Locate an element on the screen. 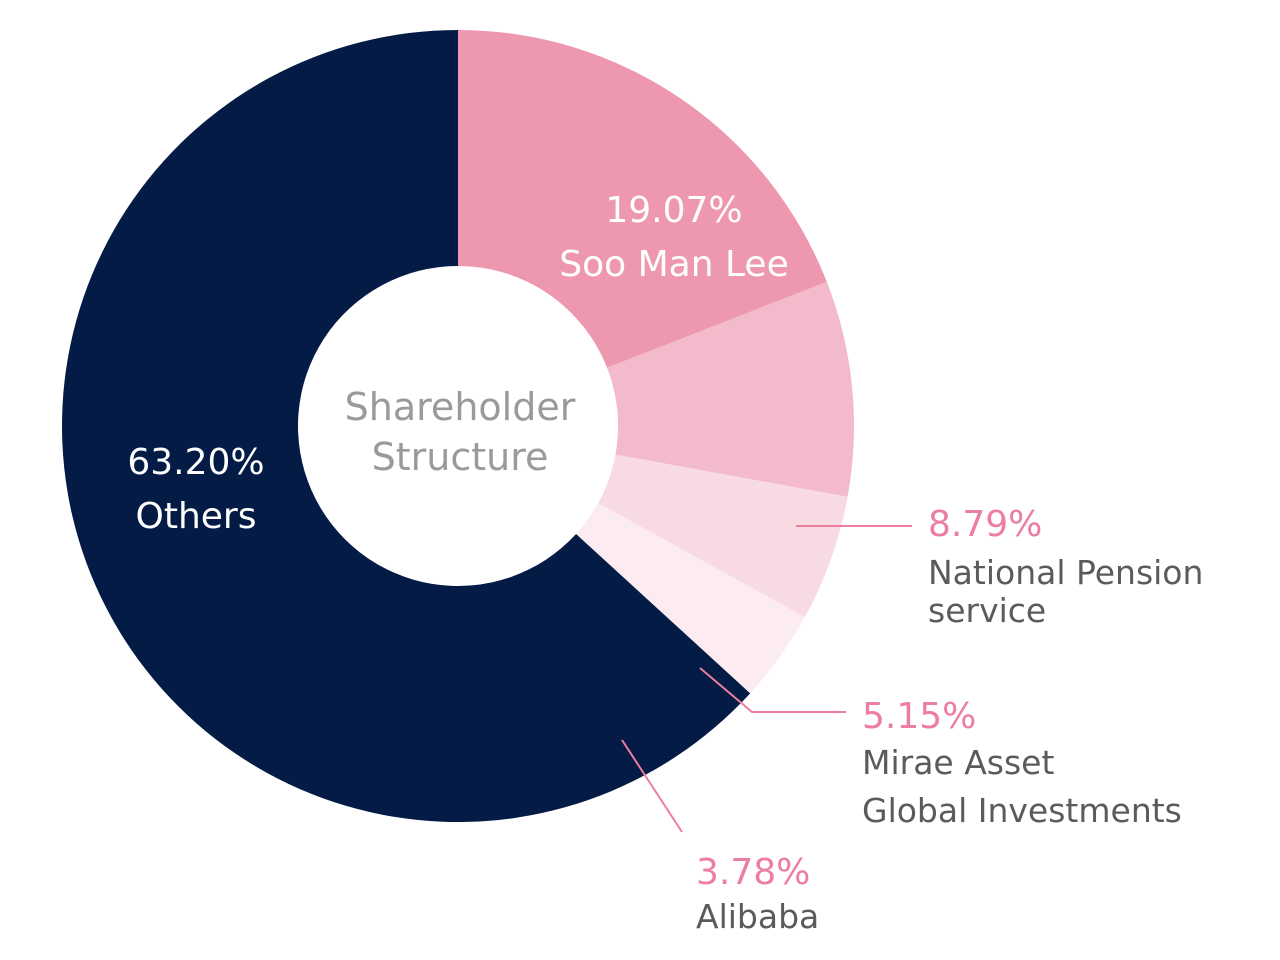 The height and width of the screenshot is (960, 1280). slice-label-name-mirae-asset-2: Global Investments is located at coordinates (1022, 810).